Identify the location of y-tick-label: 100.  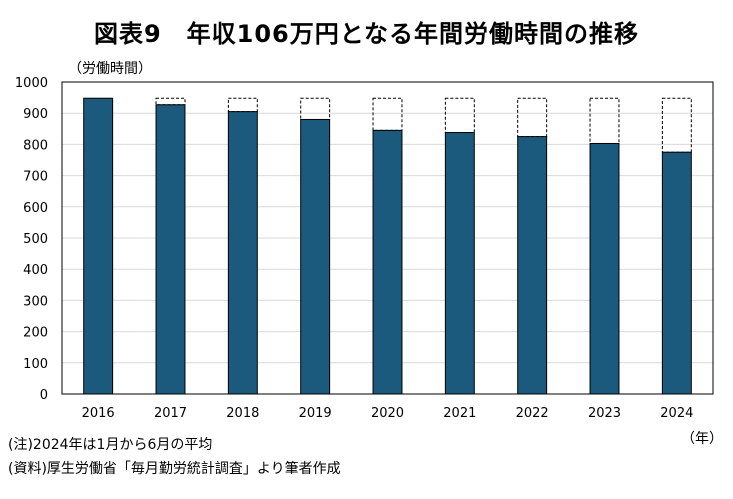
(35, 364).